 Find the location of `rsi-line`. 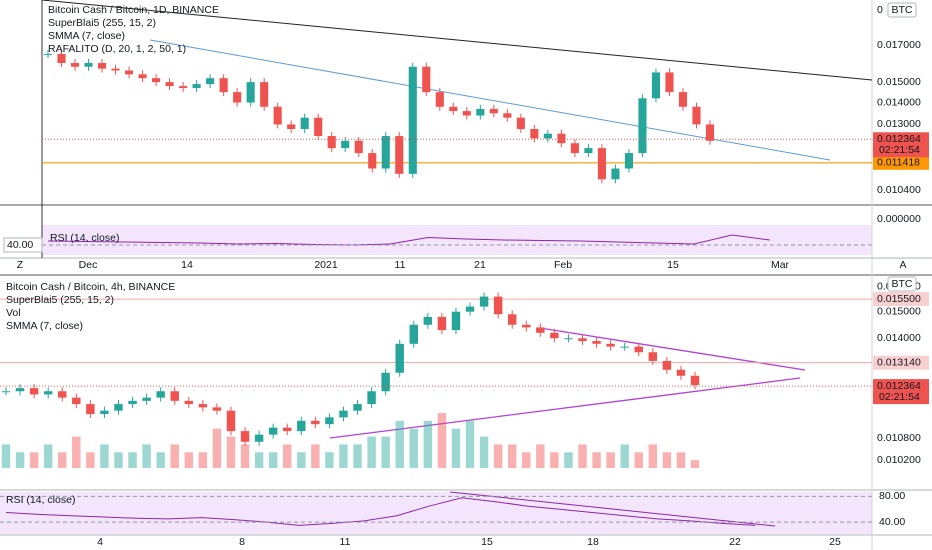

rsi-line is located at coordinates (380, 511).